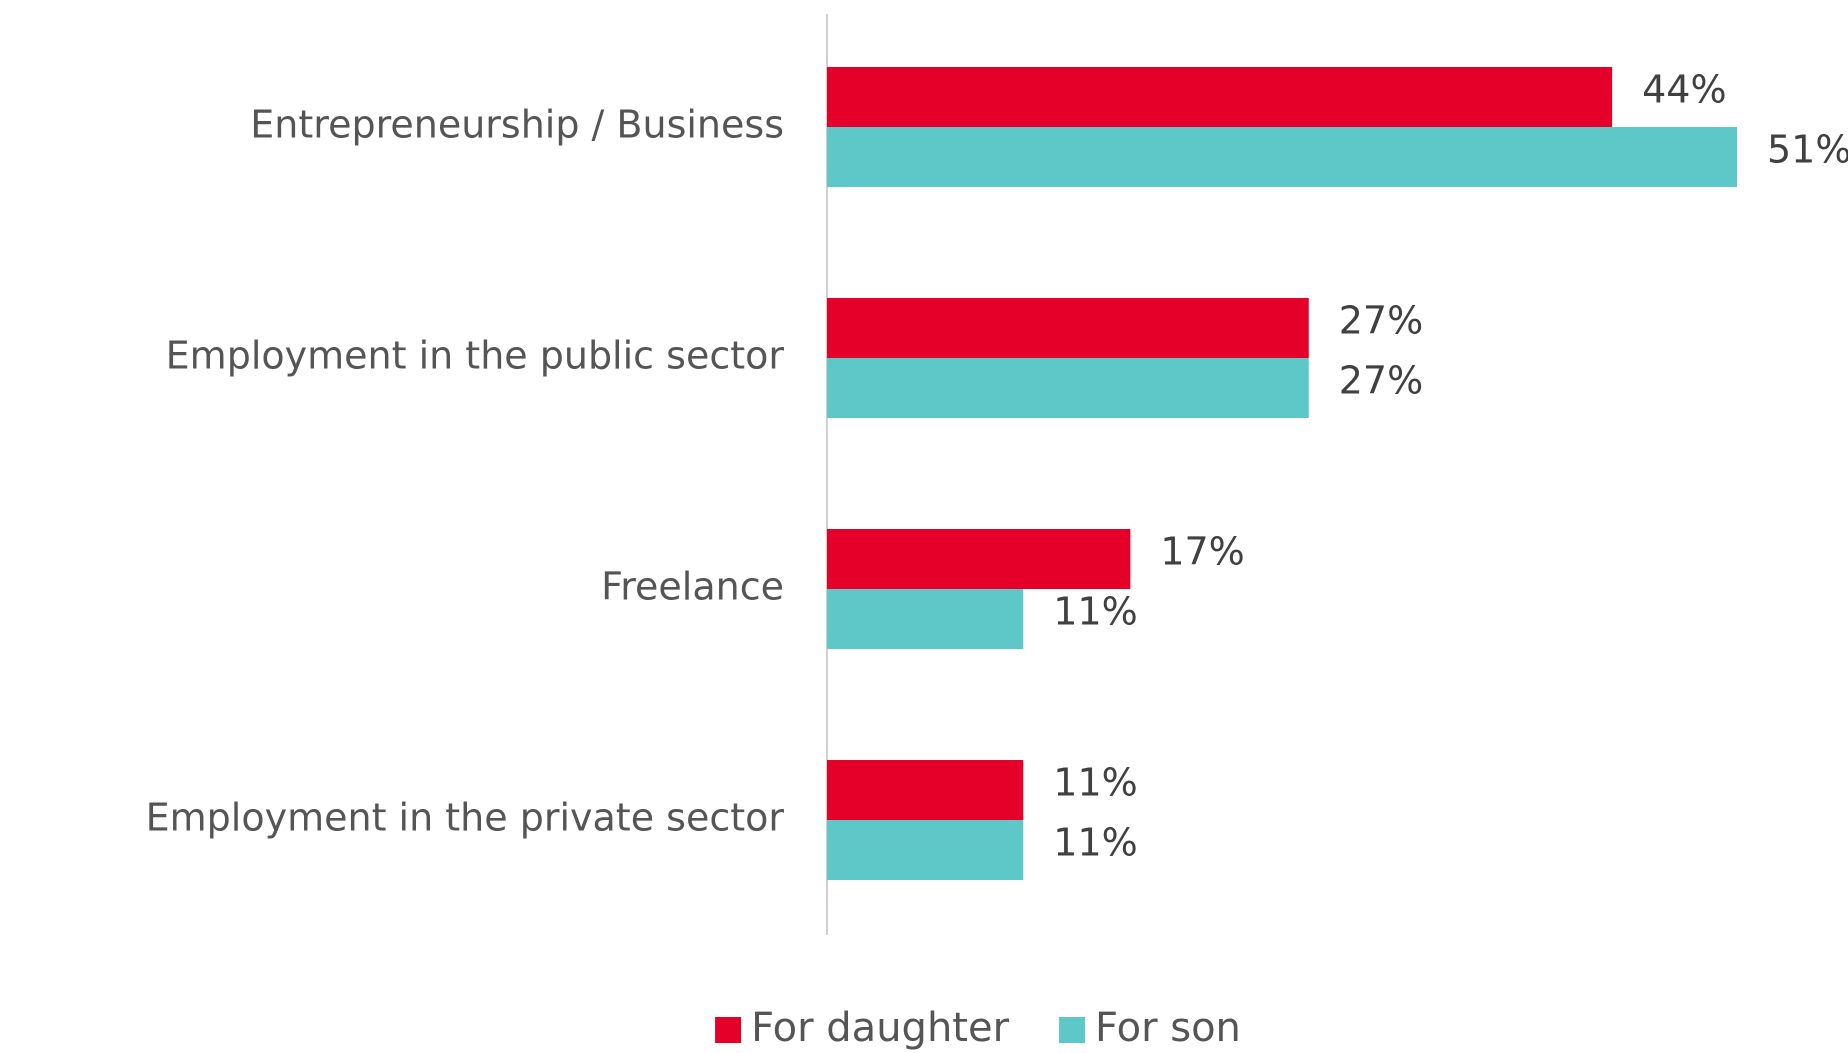  I want to click on value-label: 51%, so click(1807, 150).